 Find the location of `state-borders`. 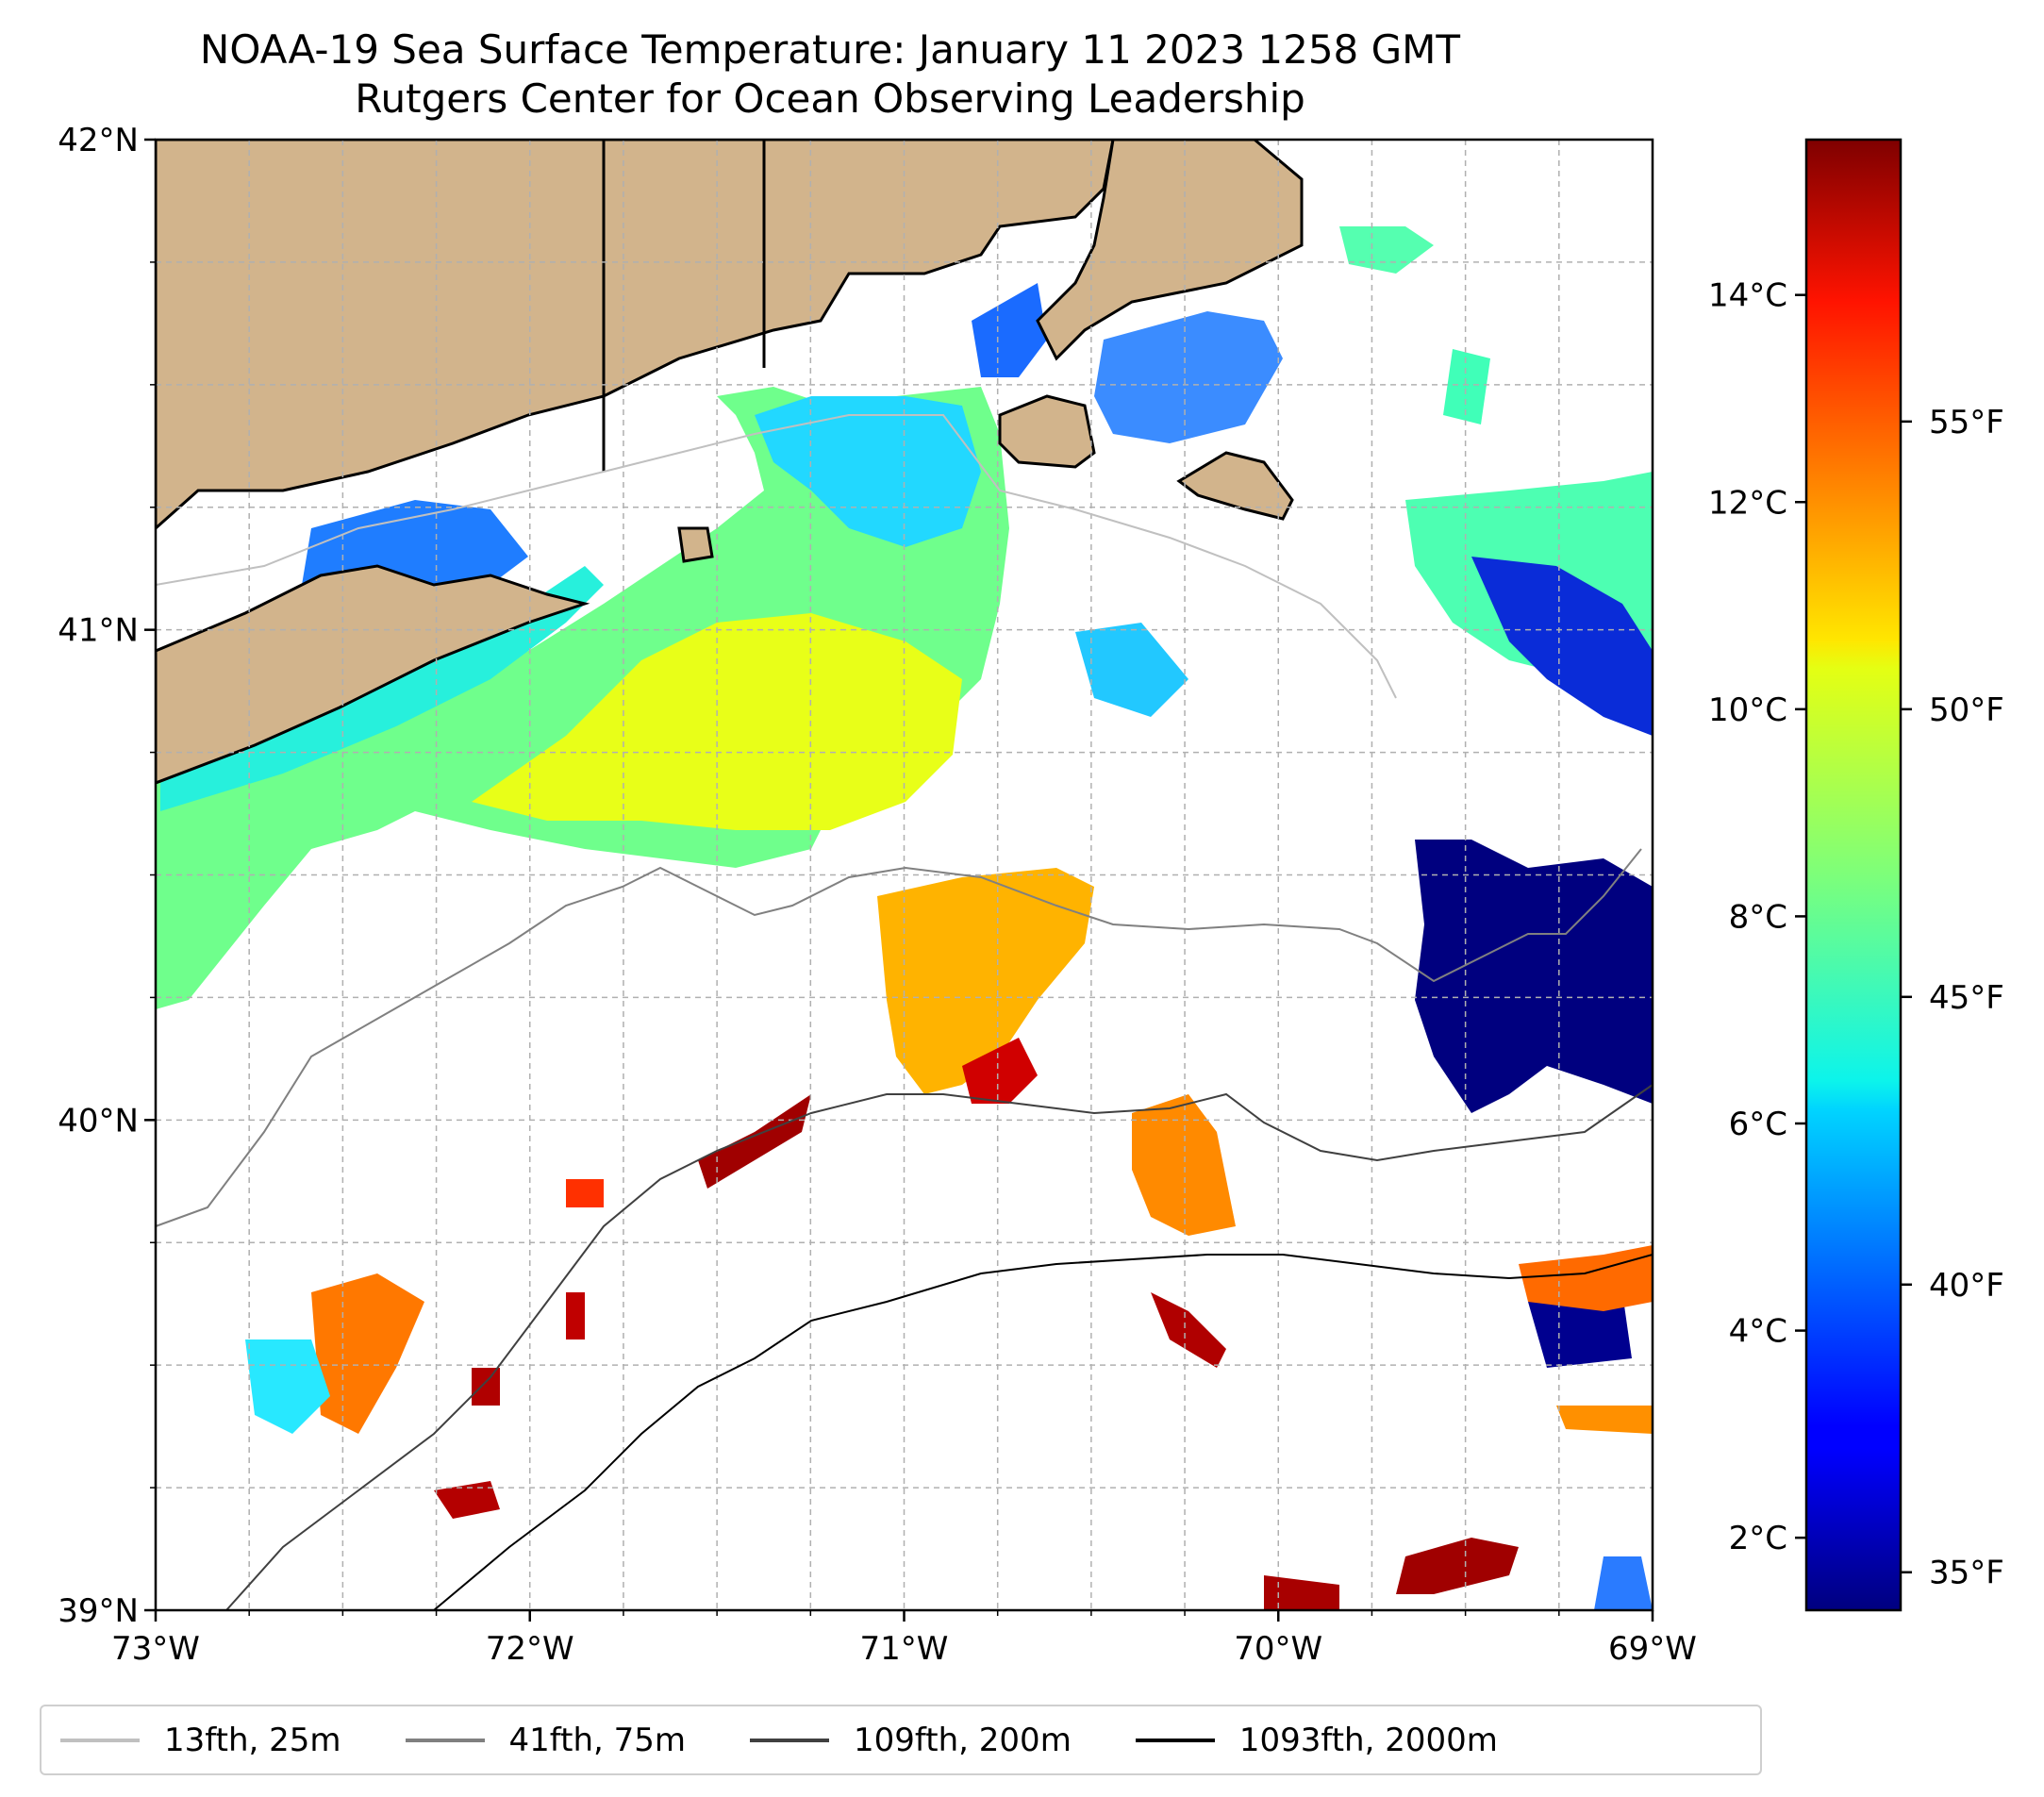

state-borders is located at coordinates (820, 306).